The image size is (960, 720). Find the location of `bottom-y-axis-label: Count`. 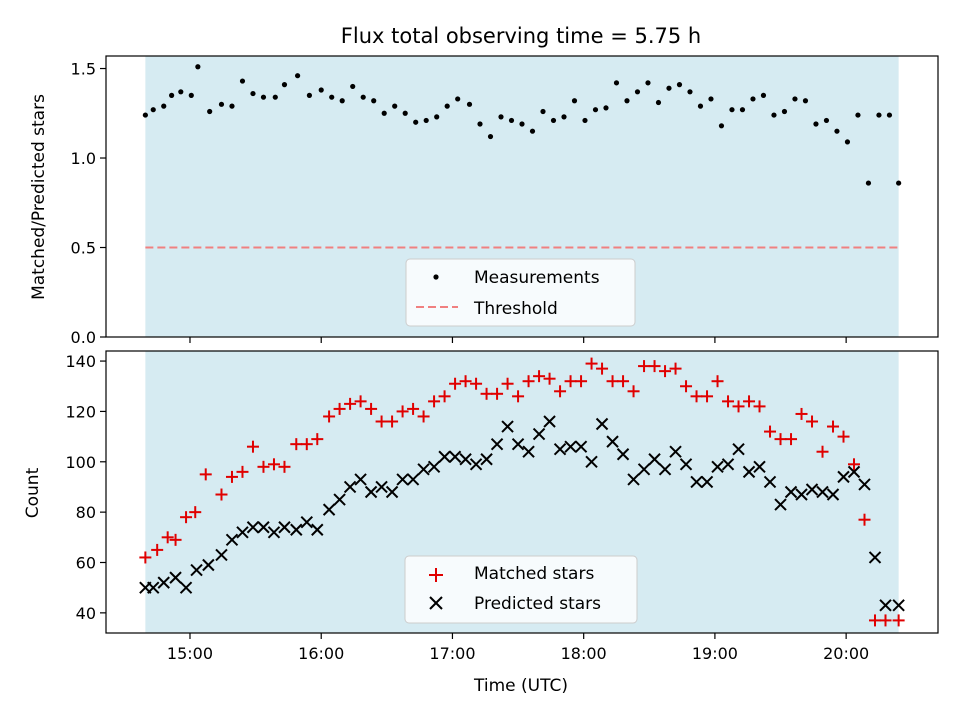

bottom-y-axis-label: Count is located at coordinates (33, 492).